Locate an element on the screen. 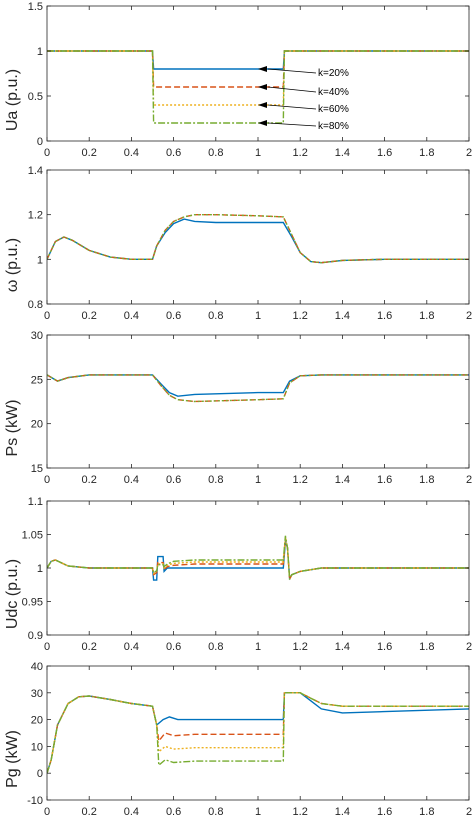 The image size is (474, 818). y-tick-label: 1.05 is located at coordinates (32, 536).